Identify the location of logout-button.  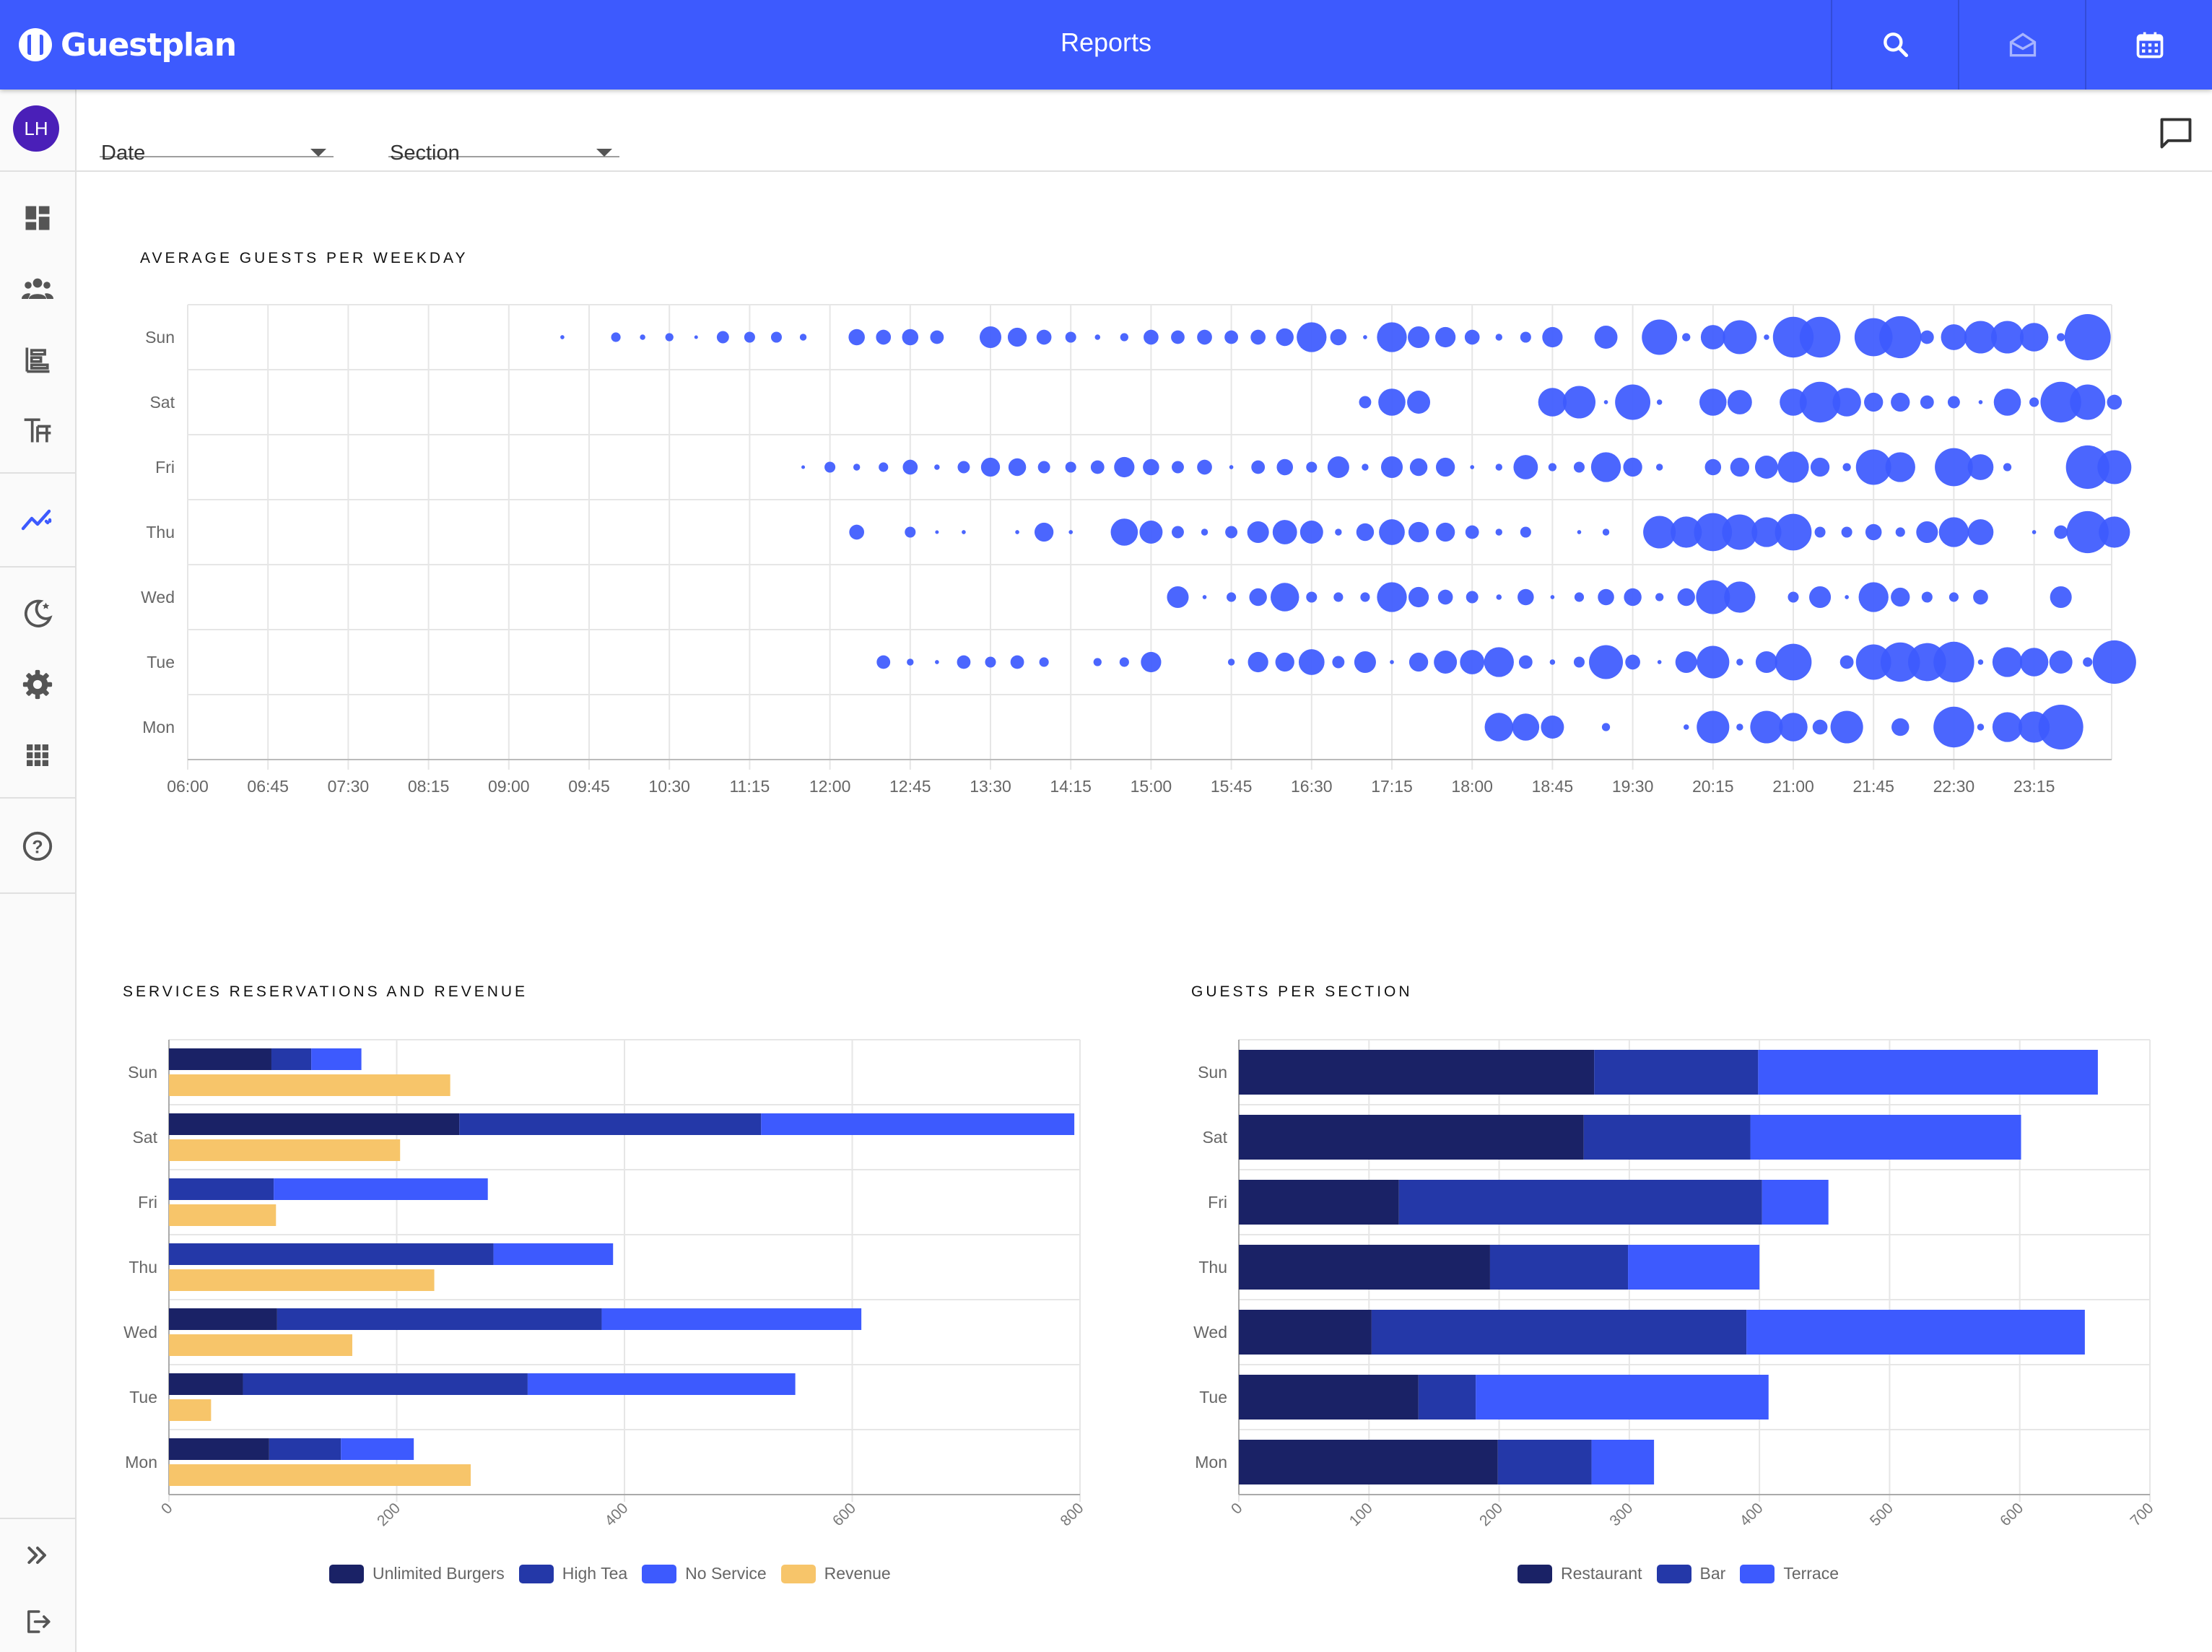
(37, 1621).